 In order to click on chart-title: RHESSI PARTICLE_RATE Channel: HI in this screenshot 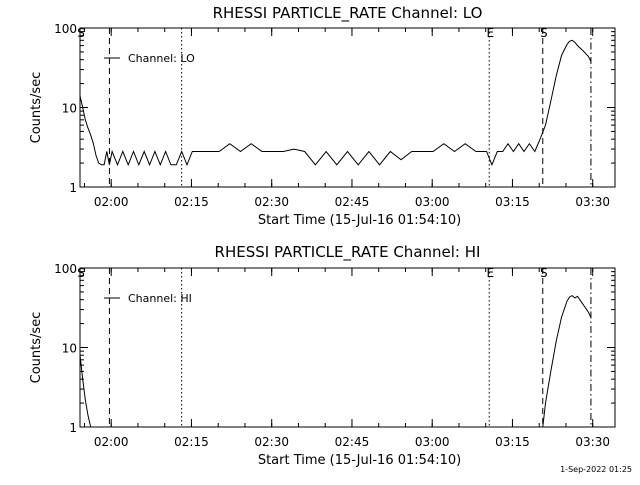, I will do `click(348, 252)`.